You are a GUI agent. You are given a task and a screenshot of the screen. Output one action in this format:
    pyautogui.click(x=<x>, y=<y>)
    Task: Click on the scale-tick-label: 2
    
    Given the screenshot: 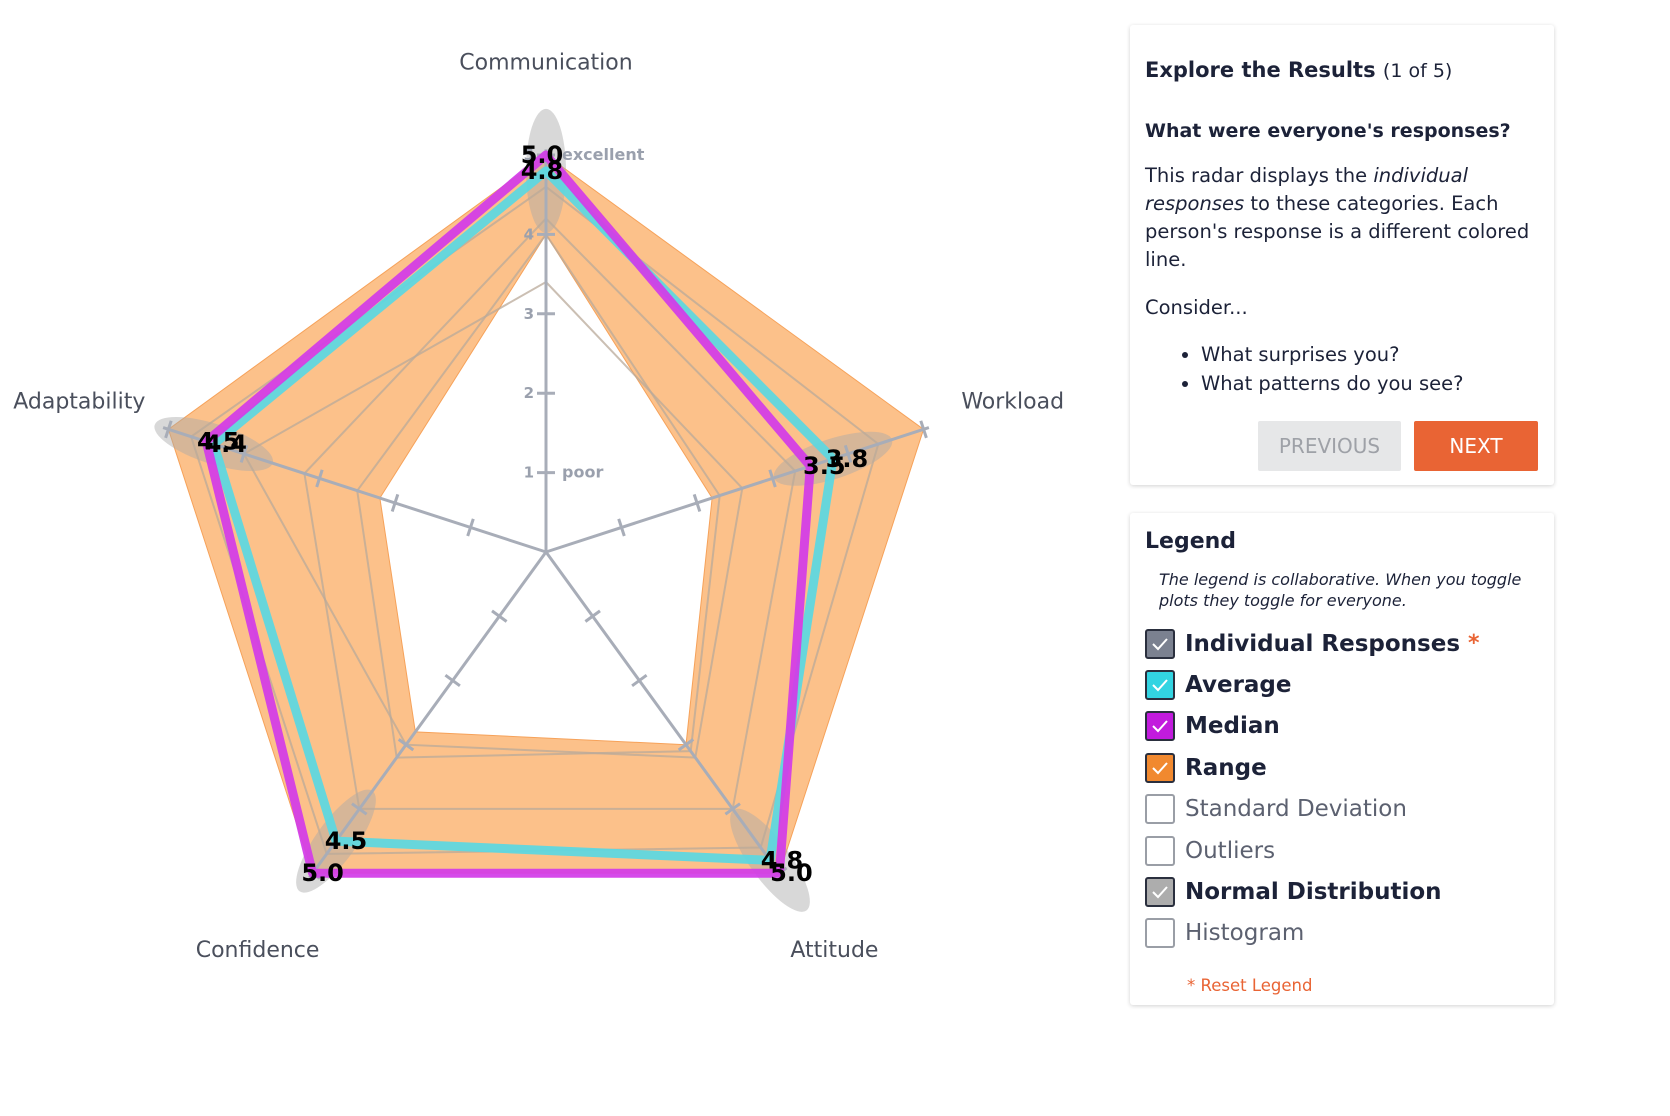 What is the action you would take?
    pyautogui.click(x=529, y=393)
    